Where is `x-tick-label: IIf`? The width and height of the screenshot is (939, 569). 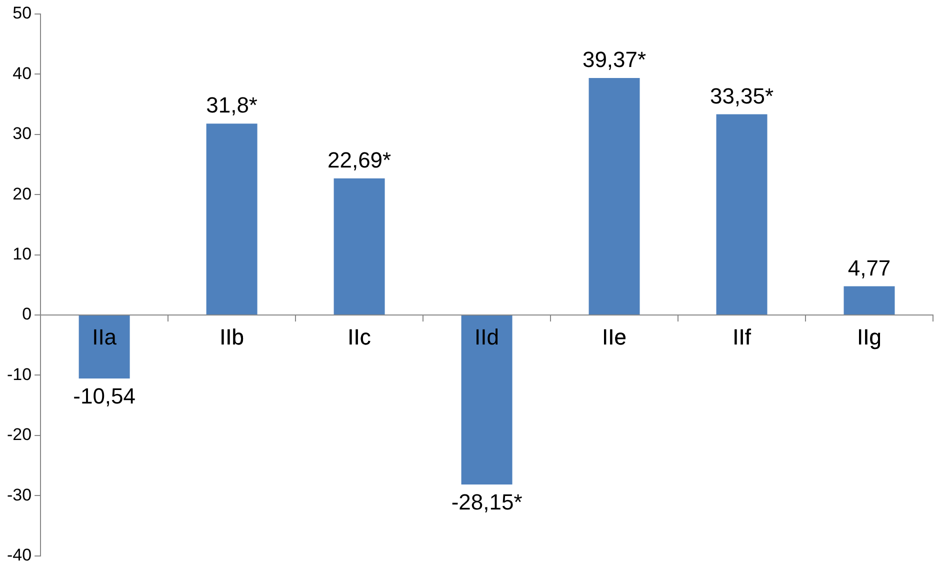
x-tick-label: IIf is located at coordinates (742, 337).